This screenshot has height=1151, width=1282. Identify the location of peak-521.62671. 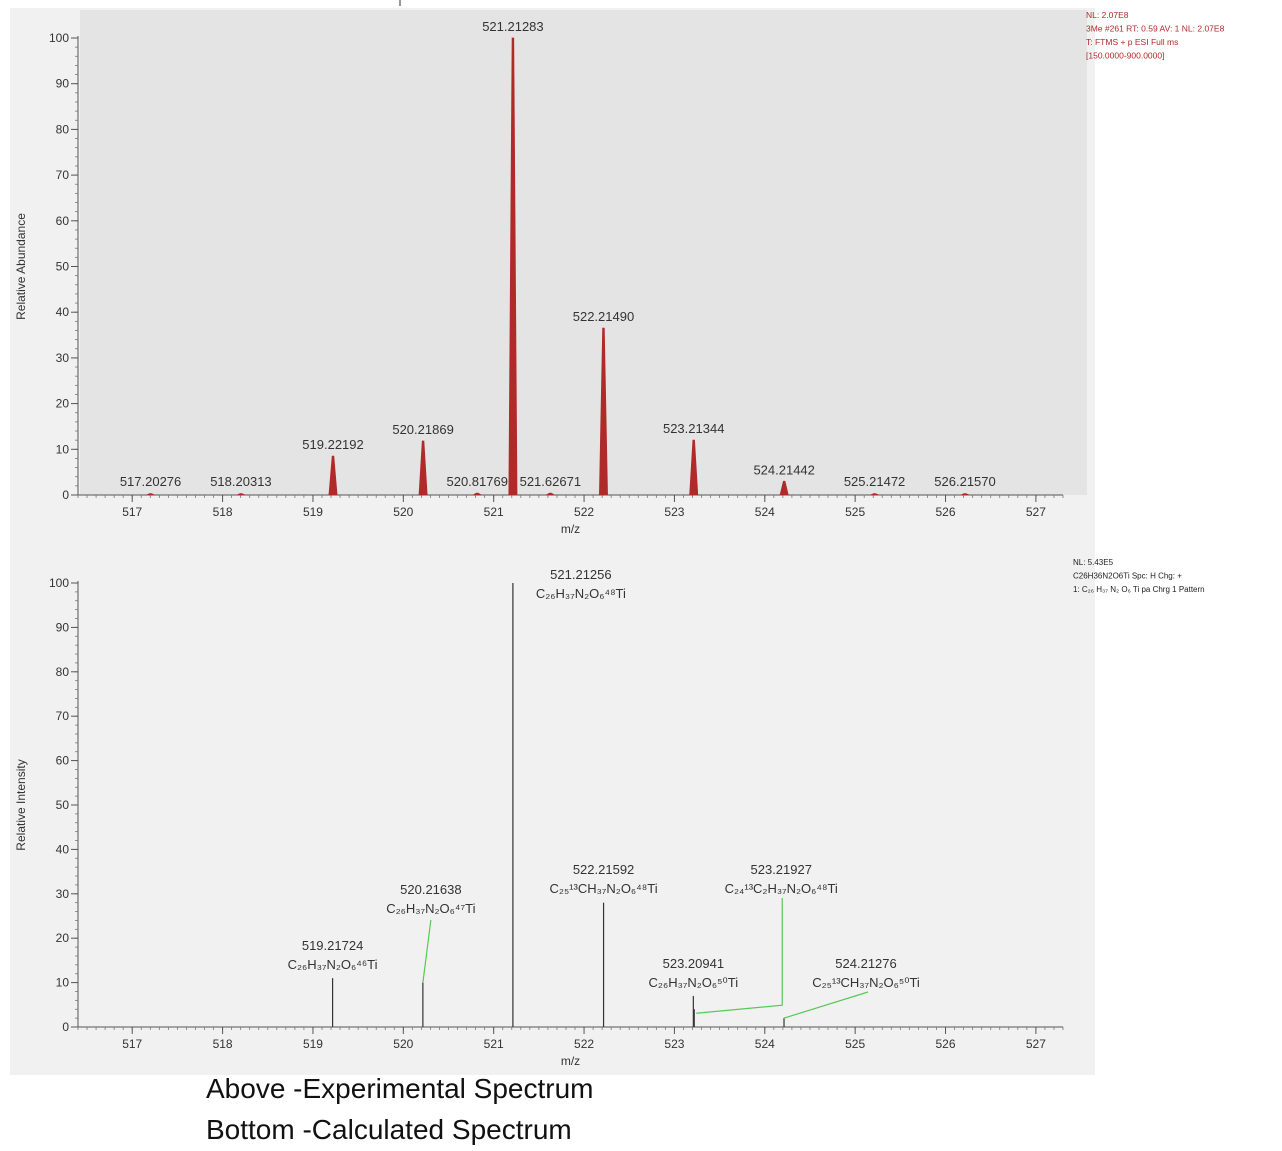
(550, 494).